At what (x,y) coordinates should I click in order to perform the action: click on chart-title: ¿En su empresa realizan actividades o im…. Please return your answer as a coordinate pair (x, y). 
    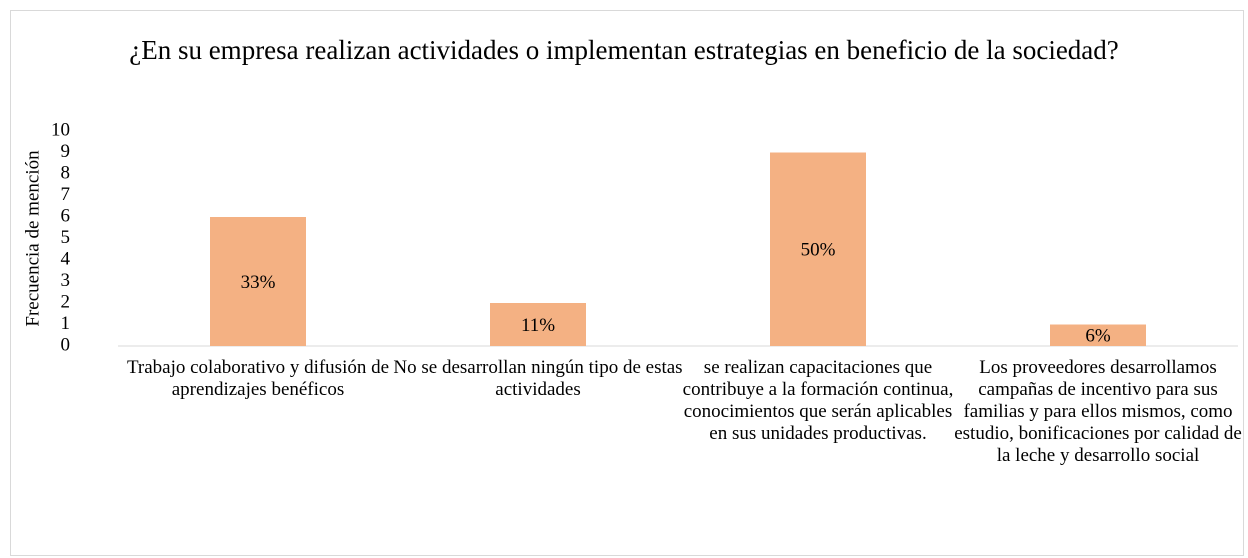
    Looking at the image, I should click on (624, 50).